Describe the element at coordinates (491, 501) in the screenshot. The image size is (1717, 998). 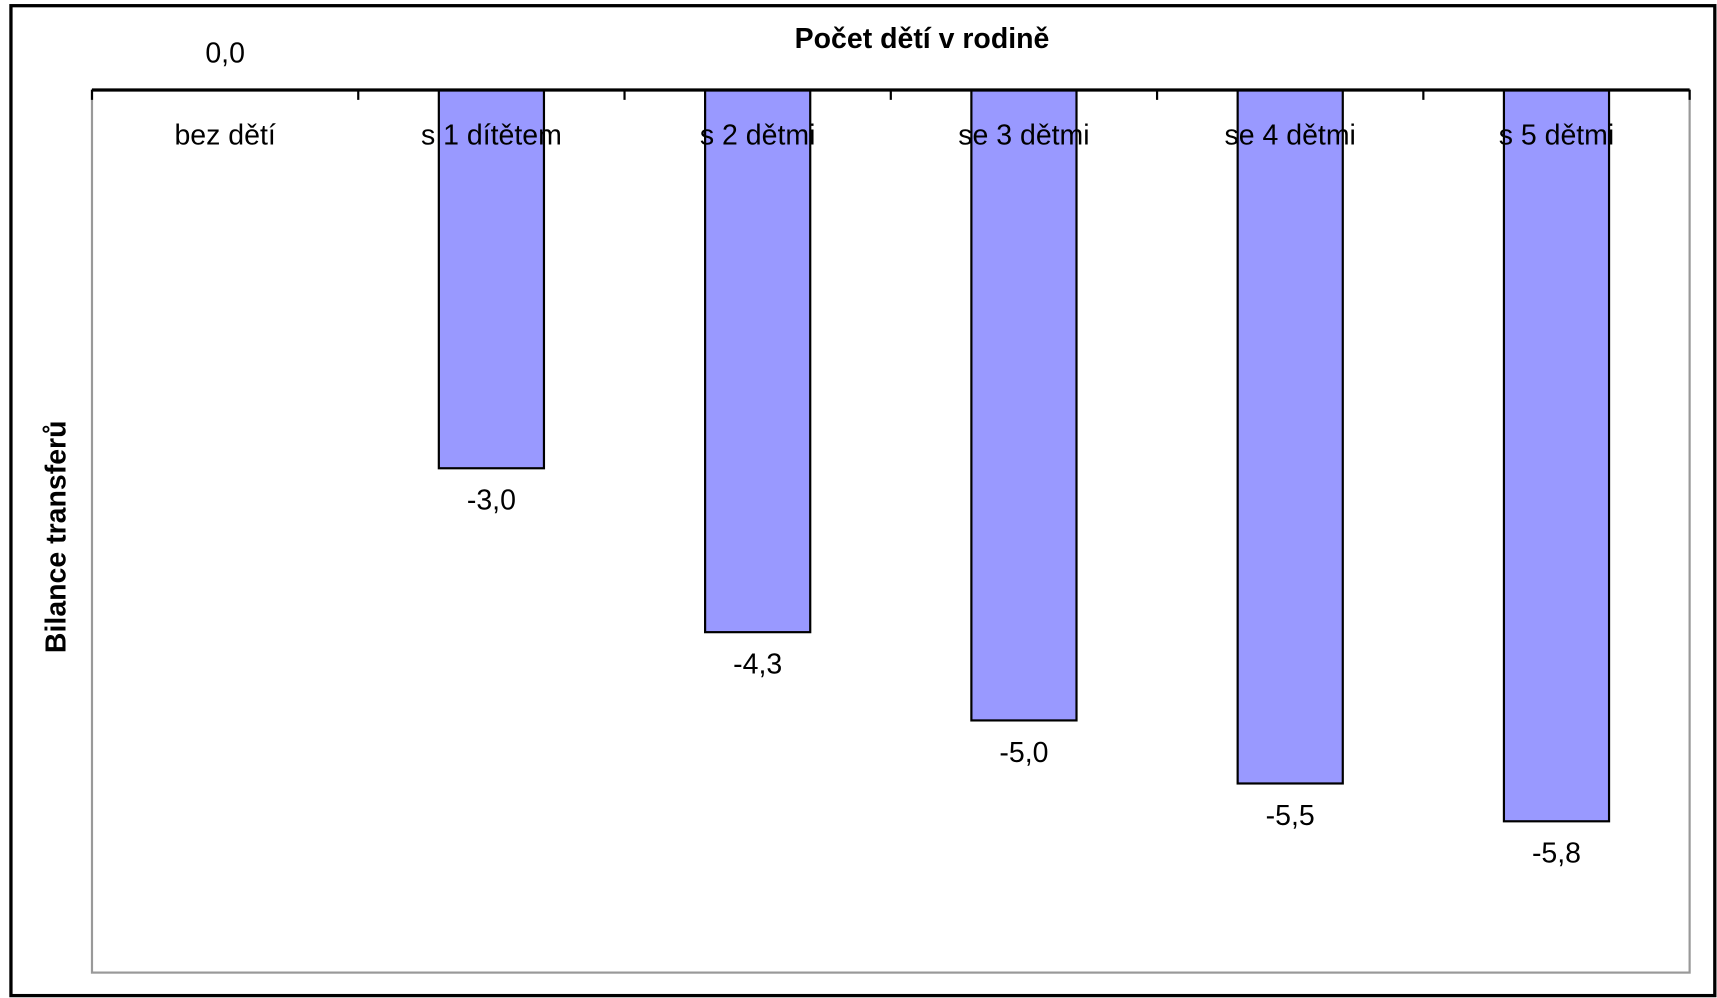
I see `value-label: -3,0` at that location.